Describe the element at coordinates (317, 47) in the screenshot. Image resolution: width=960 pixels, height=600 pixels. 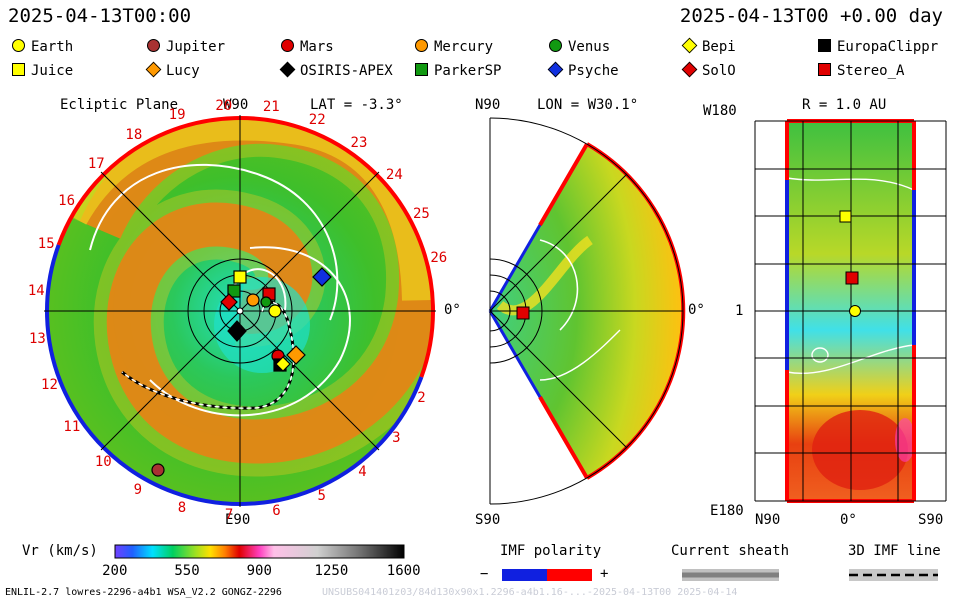
I see `legend-label: Mars` at that location.